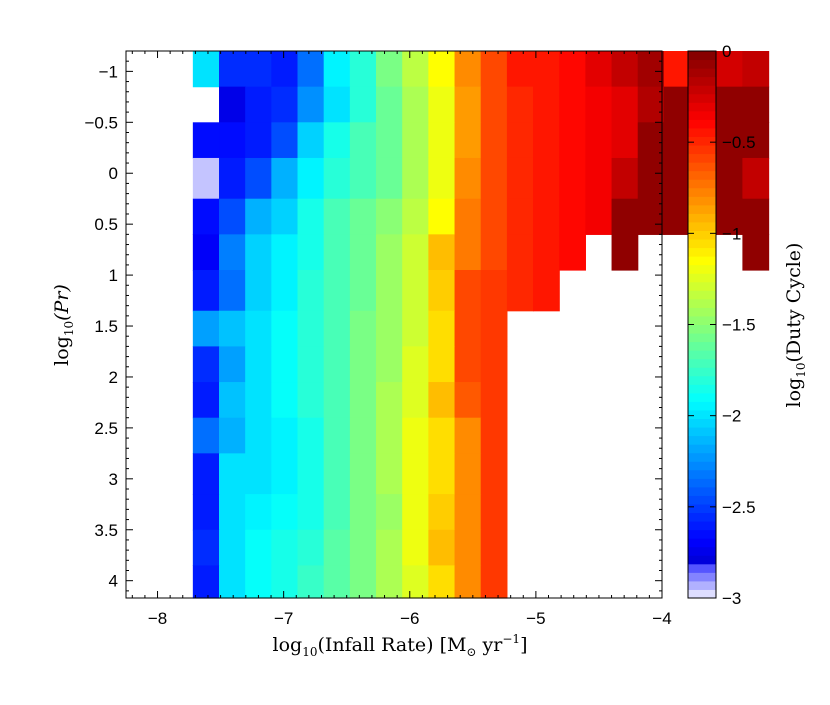  I want to click on y-tick-label: 1, so click(113, 275).